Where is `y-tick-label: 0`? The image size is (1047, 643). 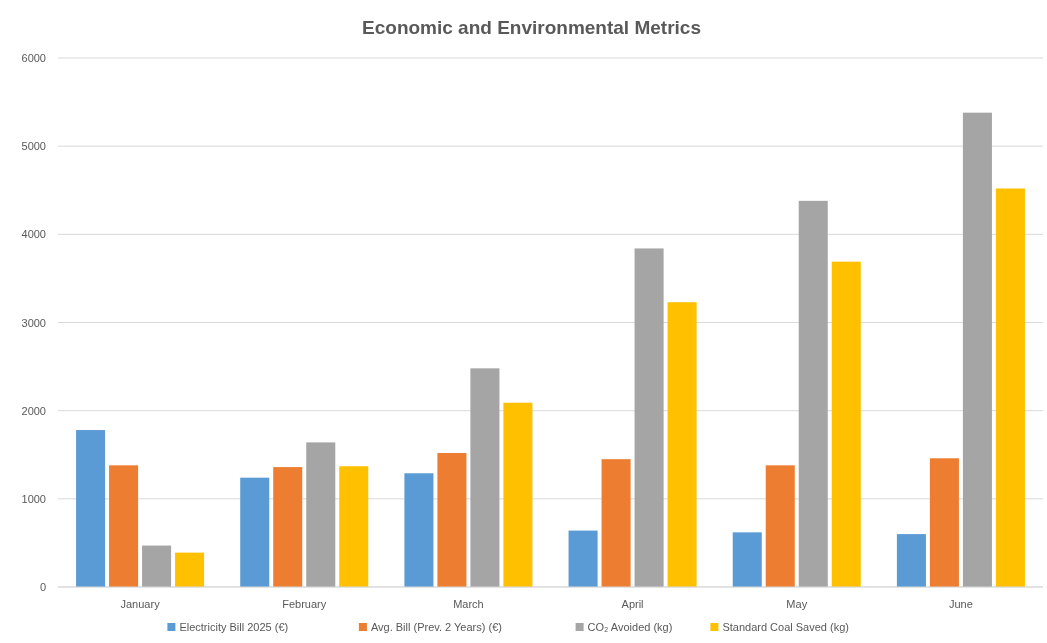 y-tick-label: 0 is located at coordinates (42, 587).